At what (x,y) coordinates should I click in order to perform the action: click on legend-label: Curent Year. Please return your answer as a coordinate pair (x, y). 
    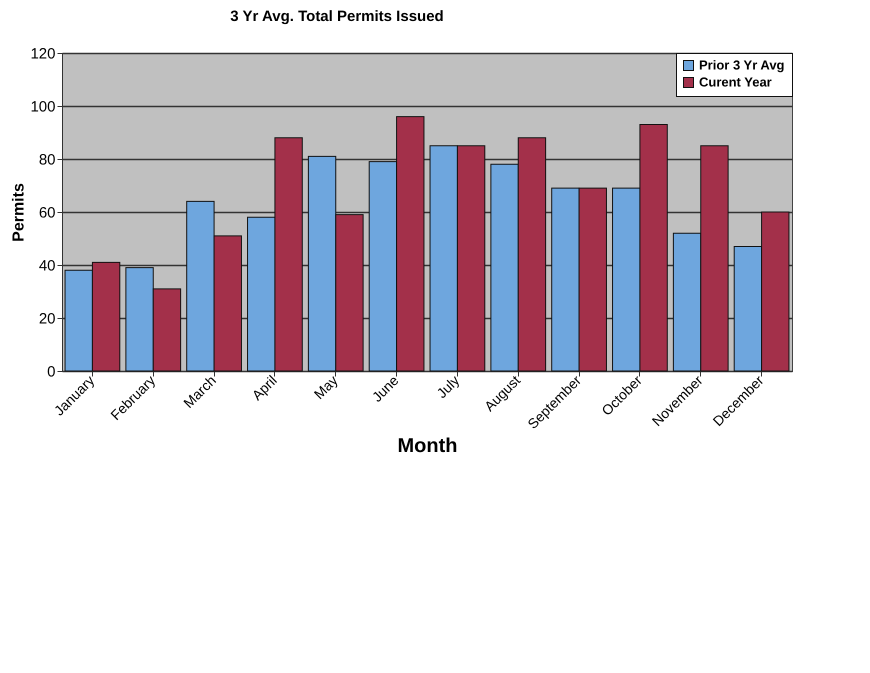
    Looking at the image, I should click on (735, 82).